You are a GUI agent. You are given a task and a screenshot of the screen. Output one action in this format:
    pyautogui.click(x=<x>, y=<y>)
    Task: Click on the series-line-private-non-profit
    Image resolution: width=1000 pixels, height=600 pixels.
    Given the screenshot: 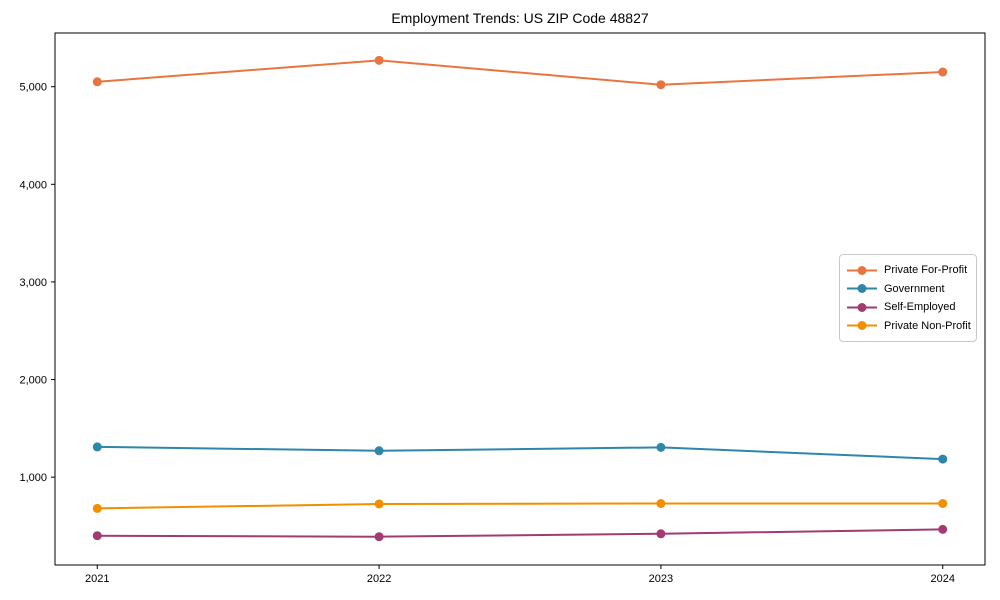 What is the action you would take?
    pyautogui.click(x=520, y=506)
    